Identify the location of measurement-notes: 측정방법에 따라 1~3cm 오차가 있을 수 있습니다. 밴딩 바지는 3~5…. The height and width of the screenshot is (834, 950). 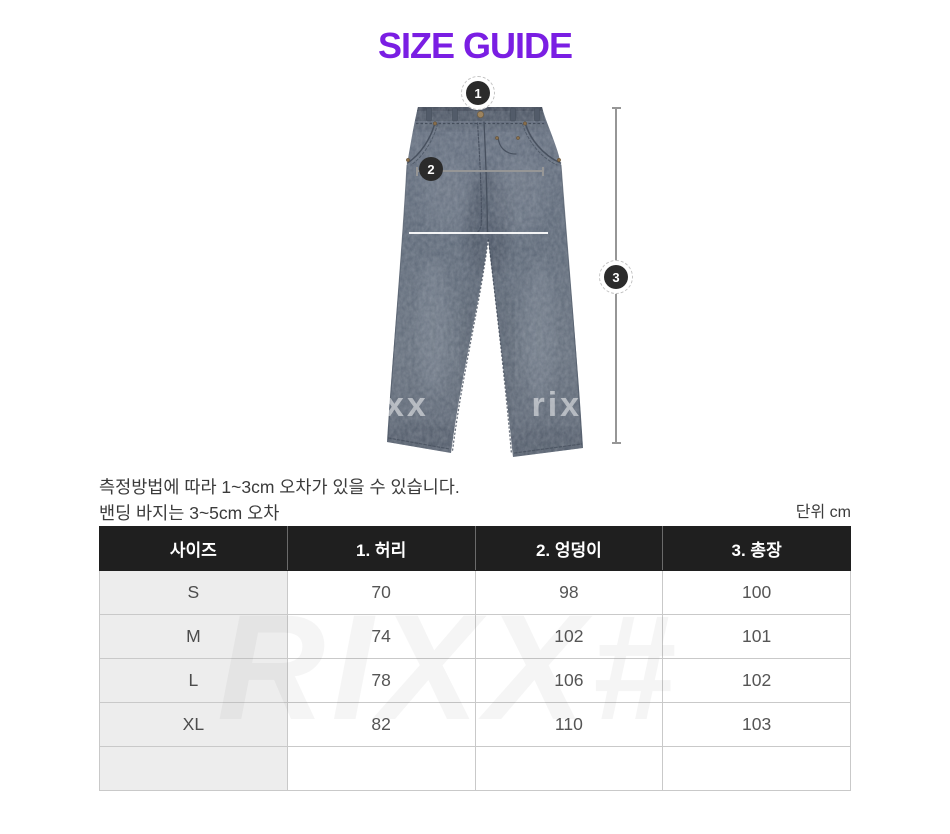
(475, 500).